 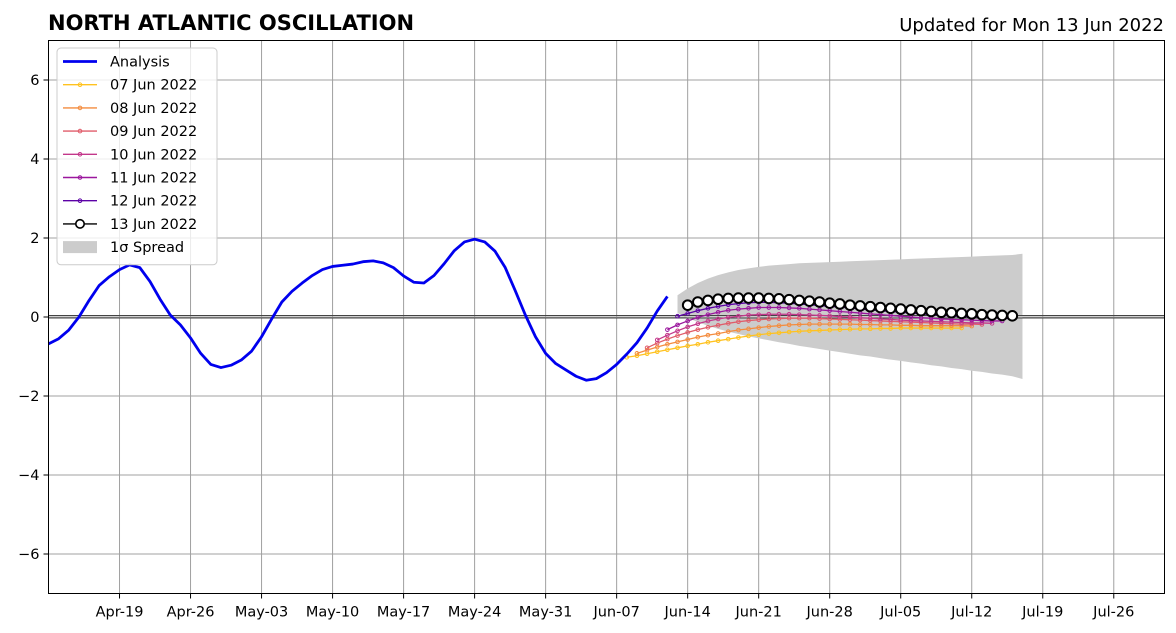 I want to click on y-axis: −6 −4 −2 0 2 4 6, so click(x=33, y=318).